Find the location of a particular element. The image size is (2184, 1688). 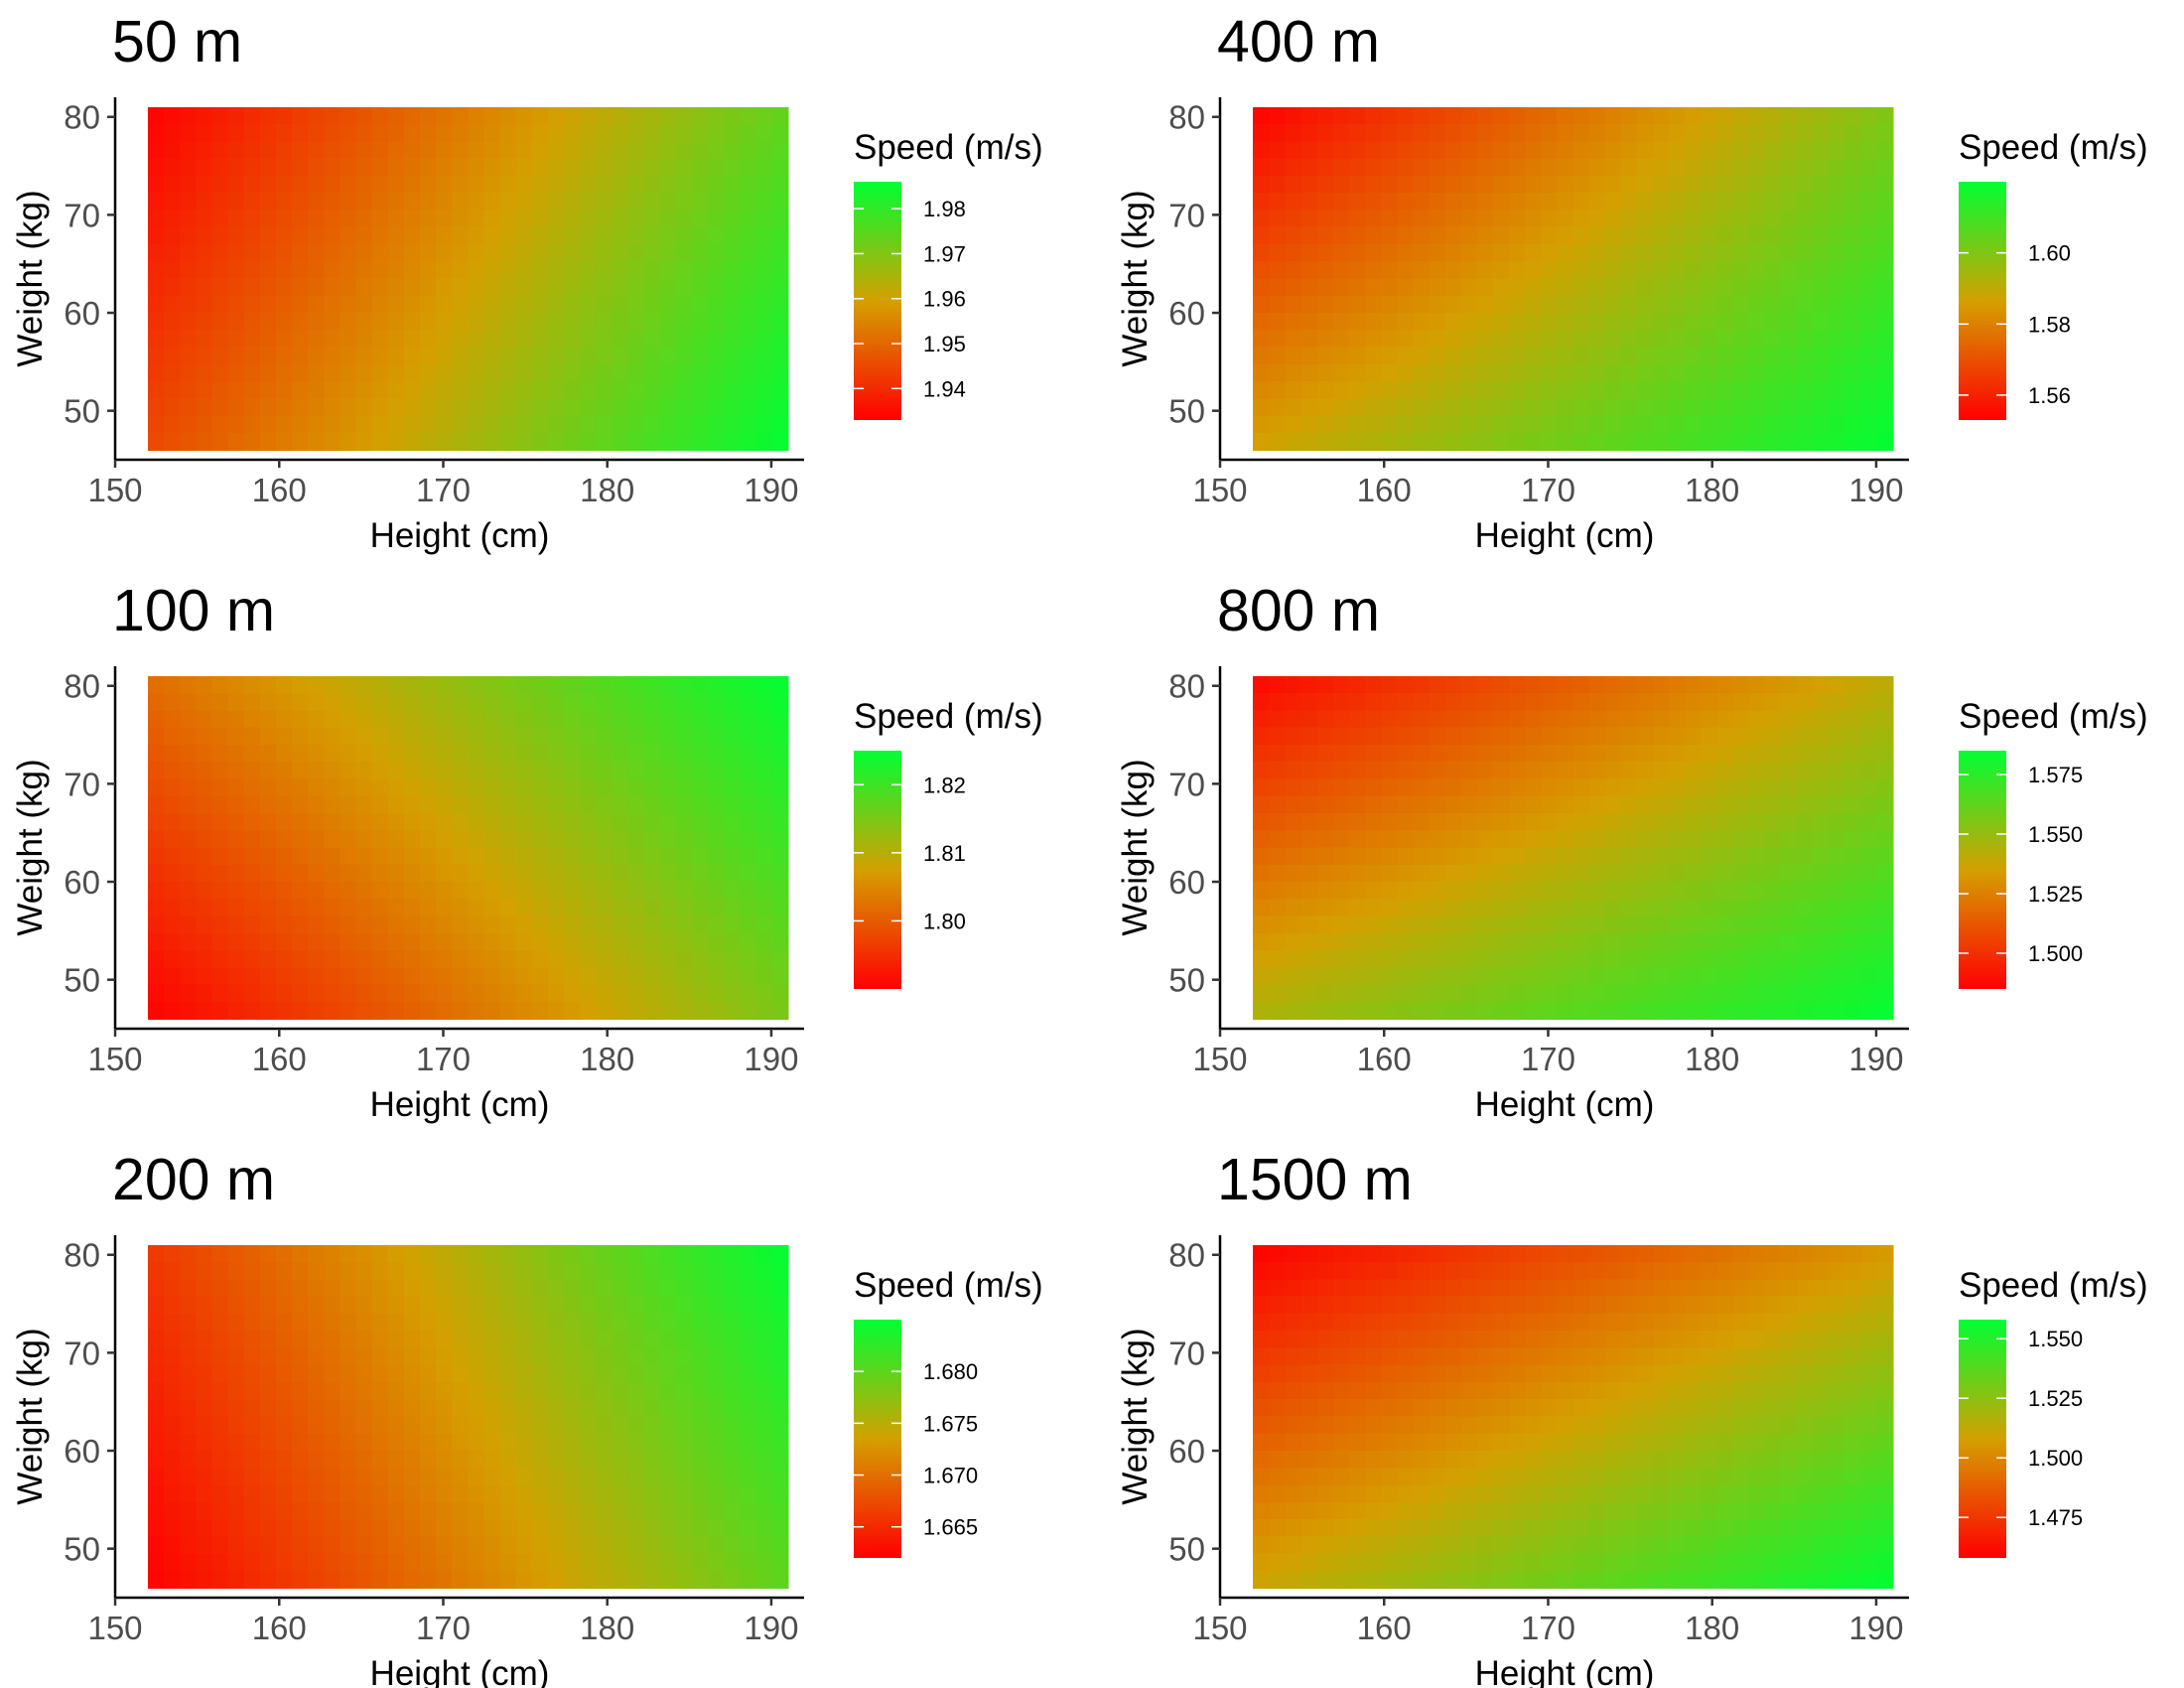

legend-tick-label: 1.575 is located at coordinates (2055, 775).